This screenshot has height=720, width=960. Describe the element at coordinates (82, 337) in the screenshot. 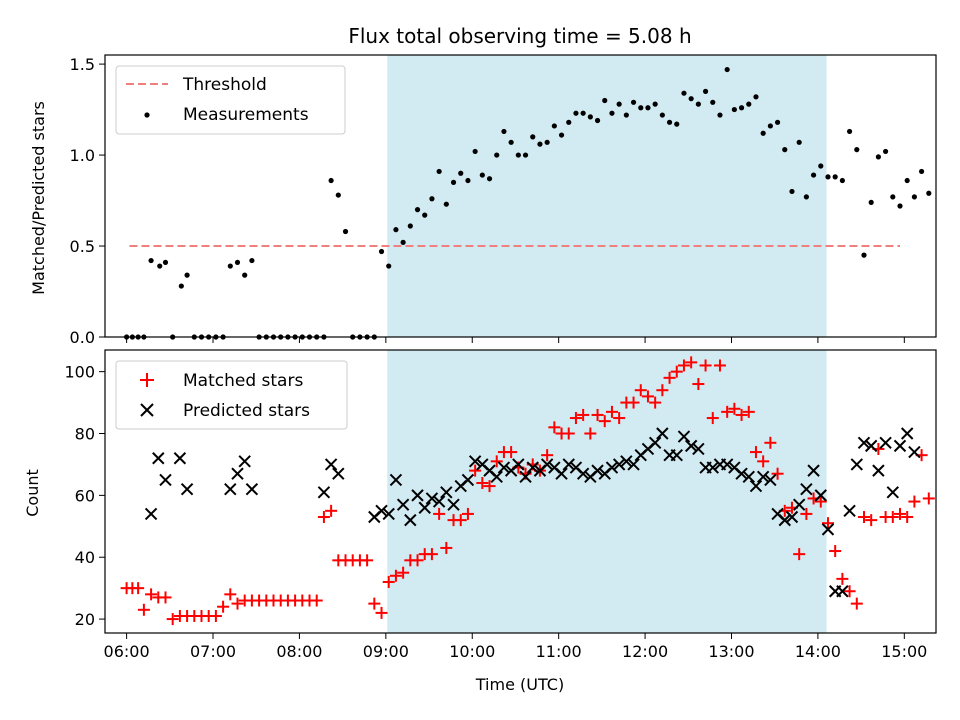

I see `y-tick-label: 0.0` at that location.